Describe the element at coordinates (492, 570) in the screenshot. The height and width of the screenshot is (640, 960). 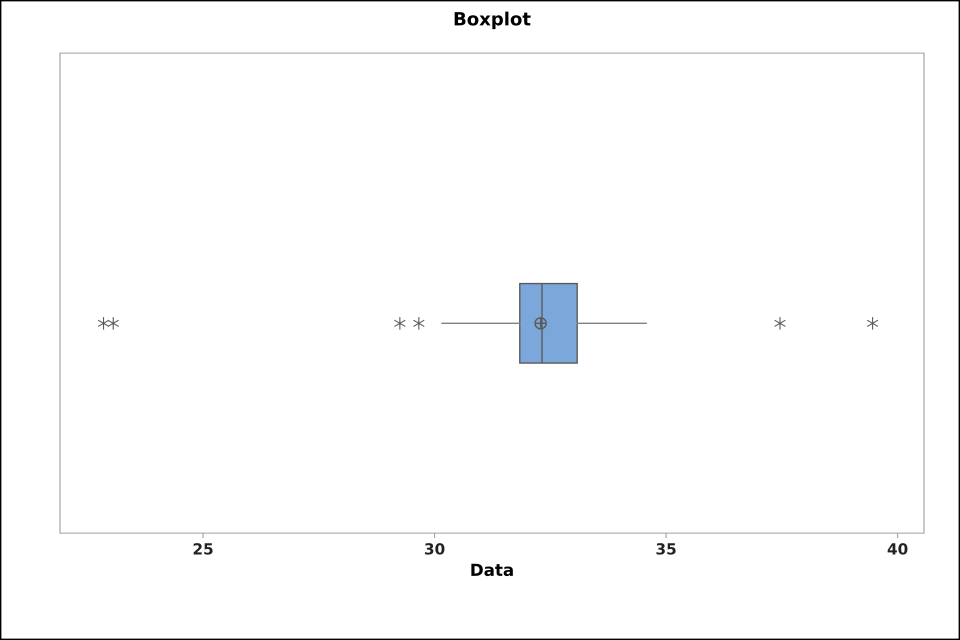
I see `x-axis-title: Data` at that location.